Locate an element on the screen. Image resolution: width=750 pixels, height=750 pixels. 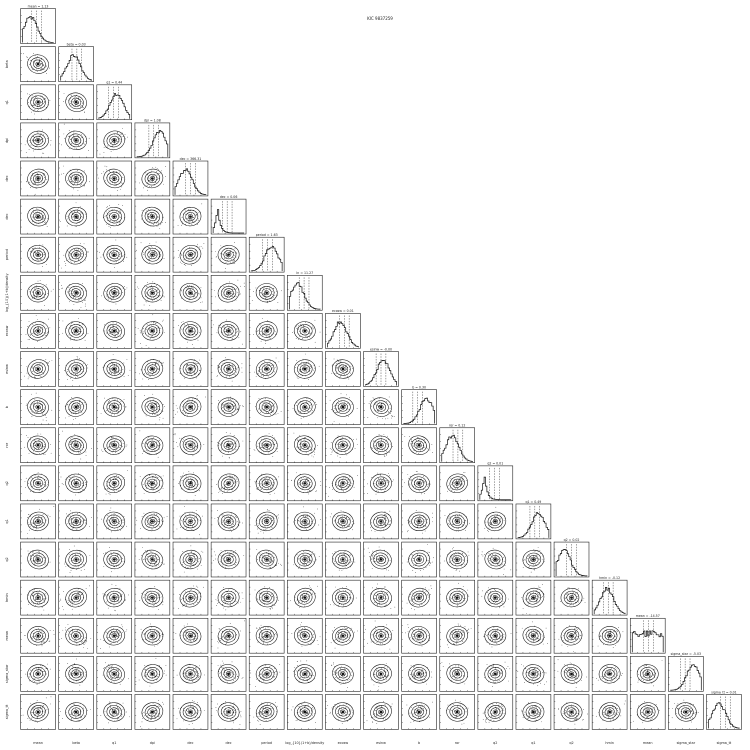
histogram is located at coordinates (152, 144).